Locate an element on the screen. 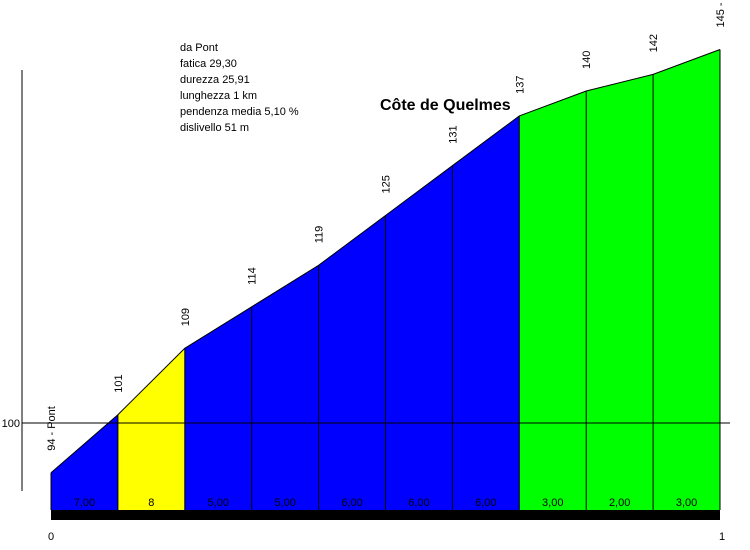 This screenshot has width=750, height=550. elevation-label: 131 is located at coordinates (453, 134).